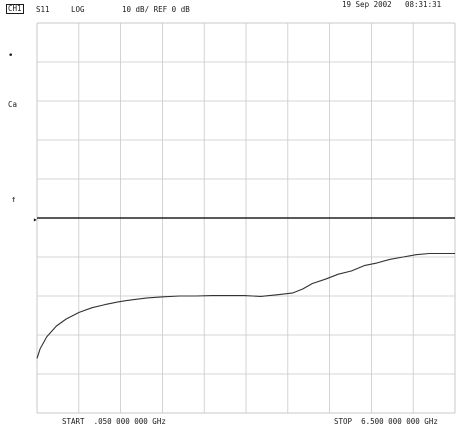 The image size is (461, 427). What do you see at coordinates (156, 9) in the screenshot?
I see `scale-label: 10 dB/ REF 0 dB` at bounding box center [156, 9].